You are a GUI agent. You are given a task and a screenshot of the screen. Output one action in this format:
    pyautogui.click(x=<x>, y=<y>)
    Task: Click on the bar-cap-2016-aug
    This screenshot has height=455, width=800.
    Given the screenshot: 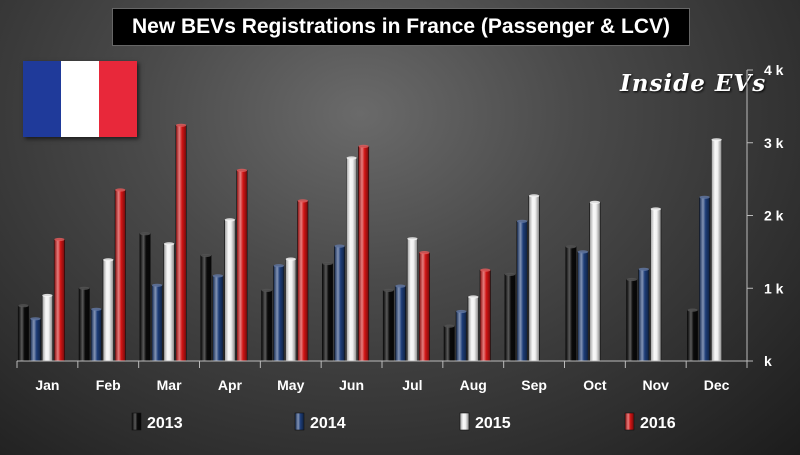 What is the action you would take?
    pyautogui.click(x=485, y=270)
    